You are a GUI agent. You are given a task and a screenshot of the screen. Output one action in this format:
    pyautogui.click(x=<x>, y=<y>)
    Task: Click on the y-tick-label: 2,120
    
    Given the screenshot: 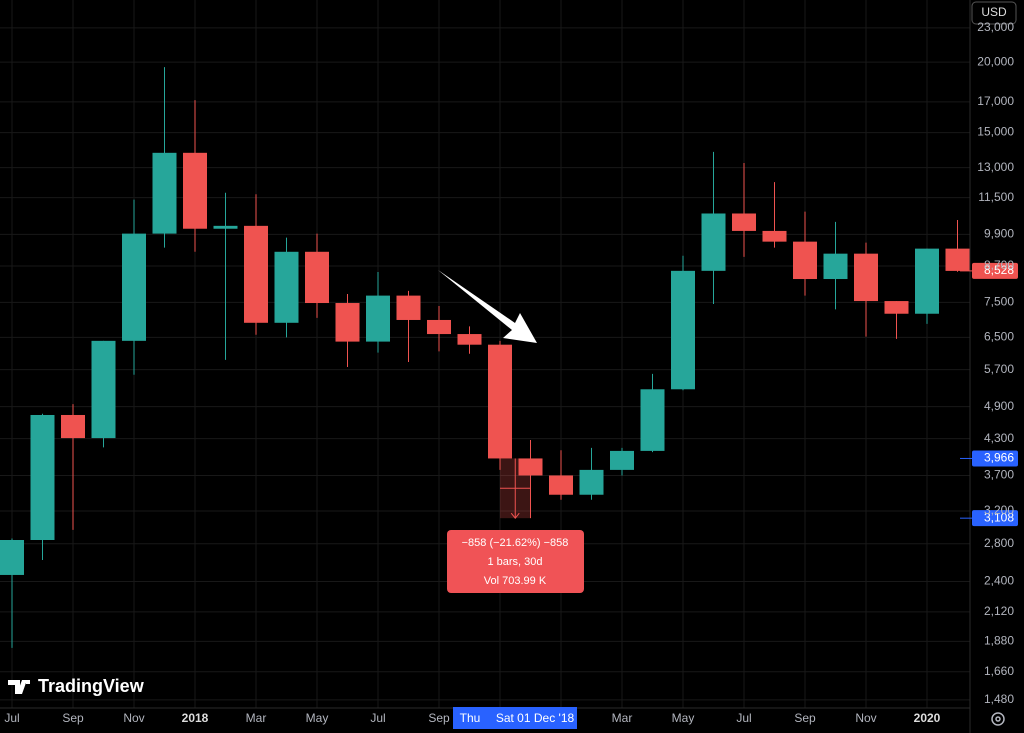 What is the action you would take?
    pyautogui.click(x=999, y=611)
    